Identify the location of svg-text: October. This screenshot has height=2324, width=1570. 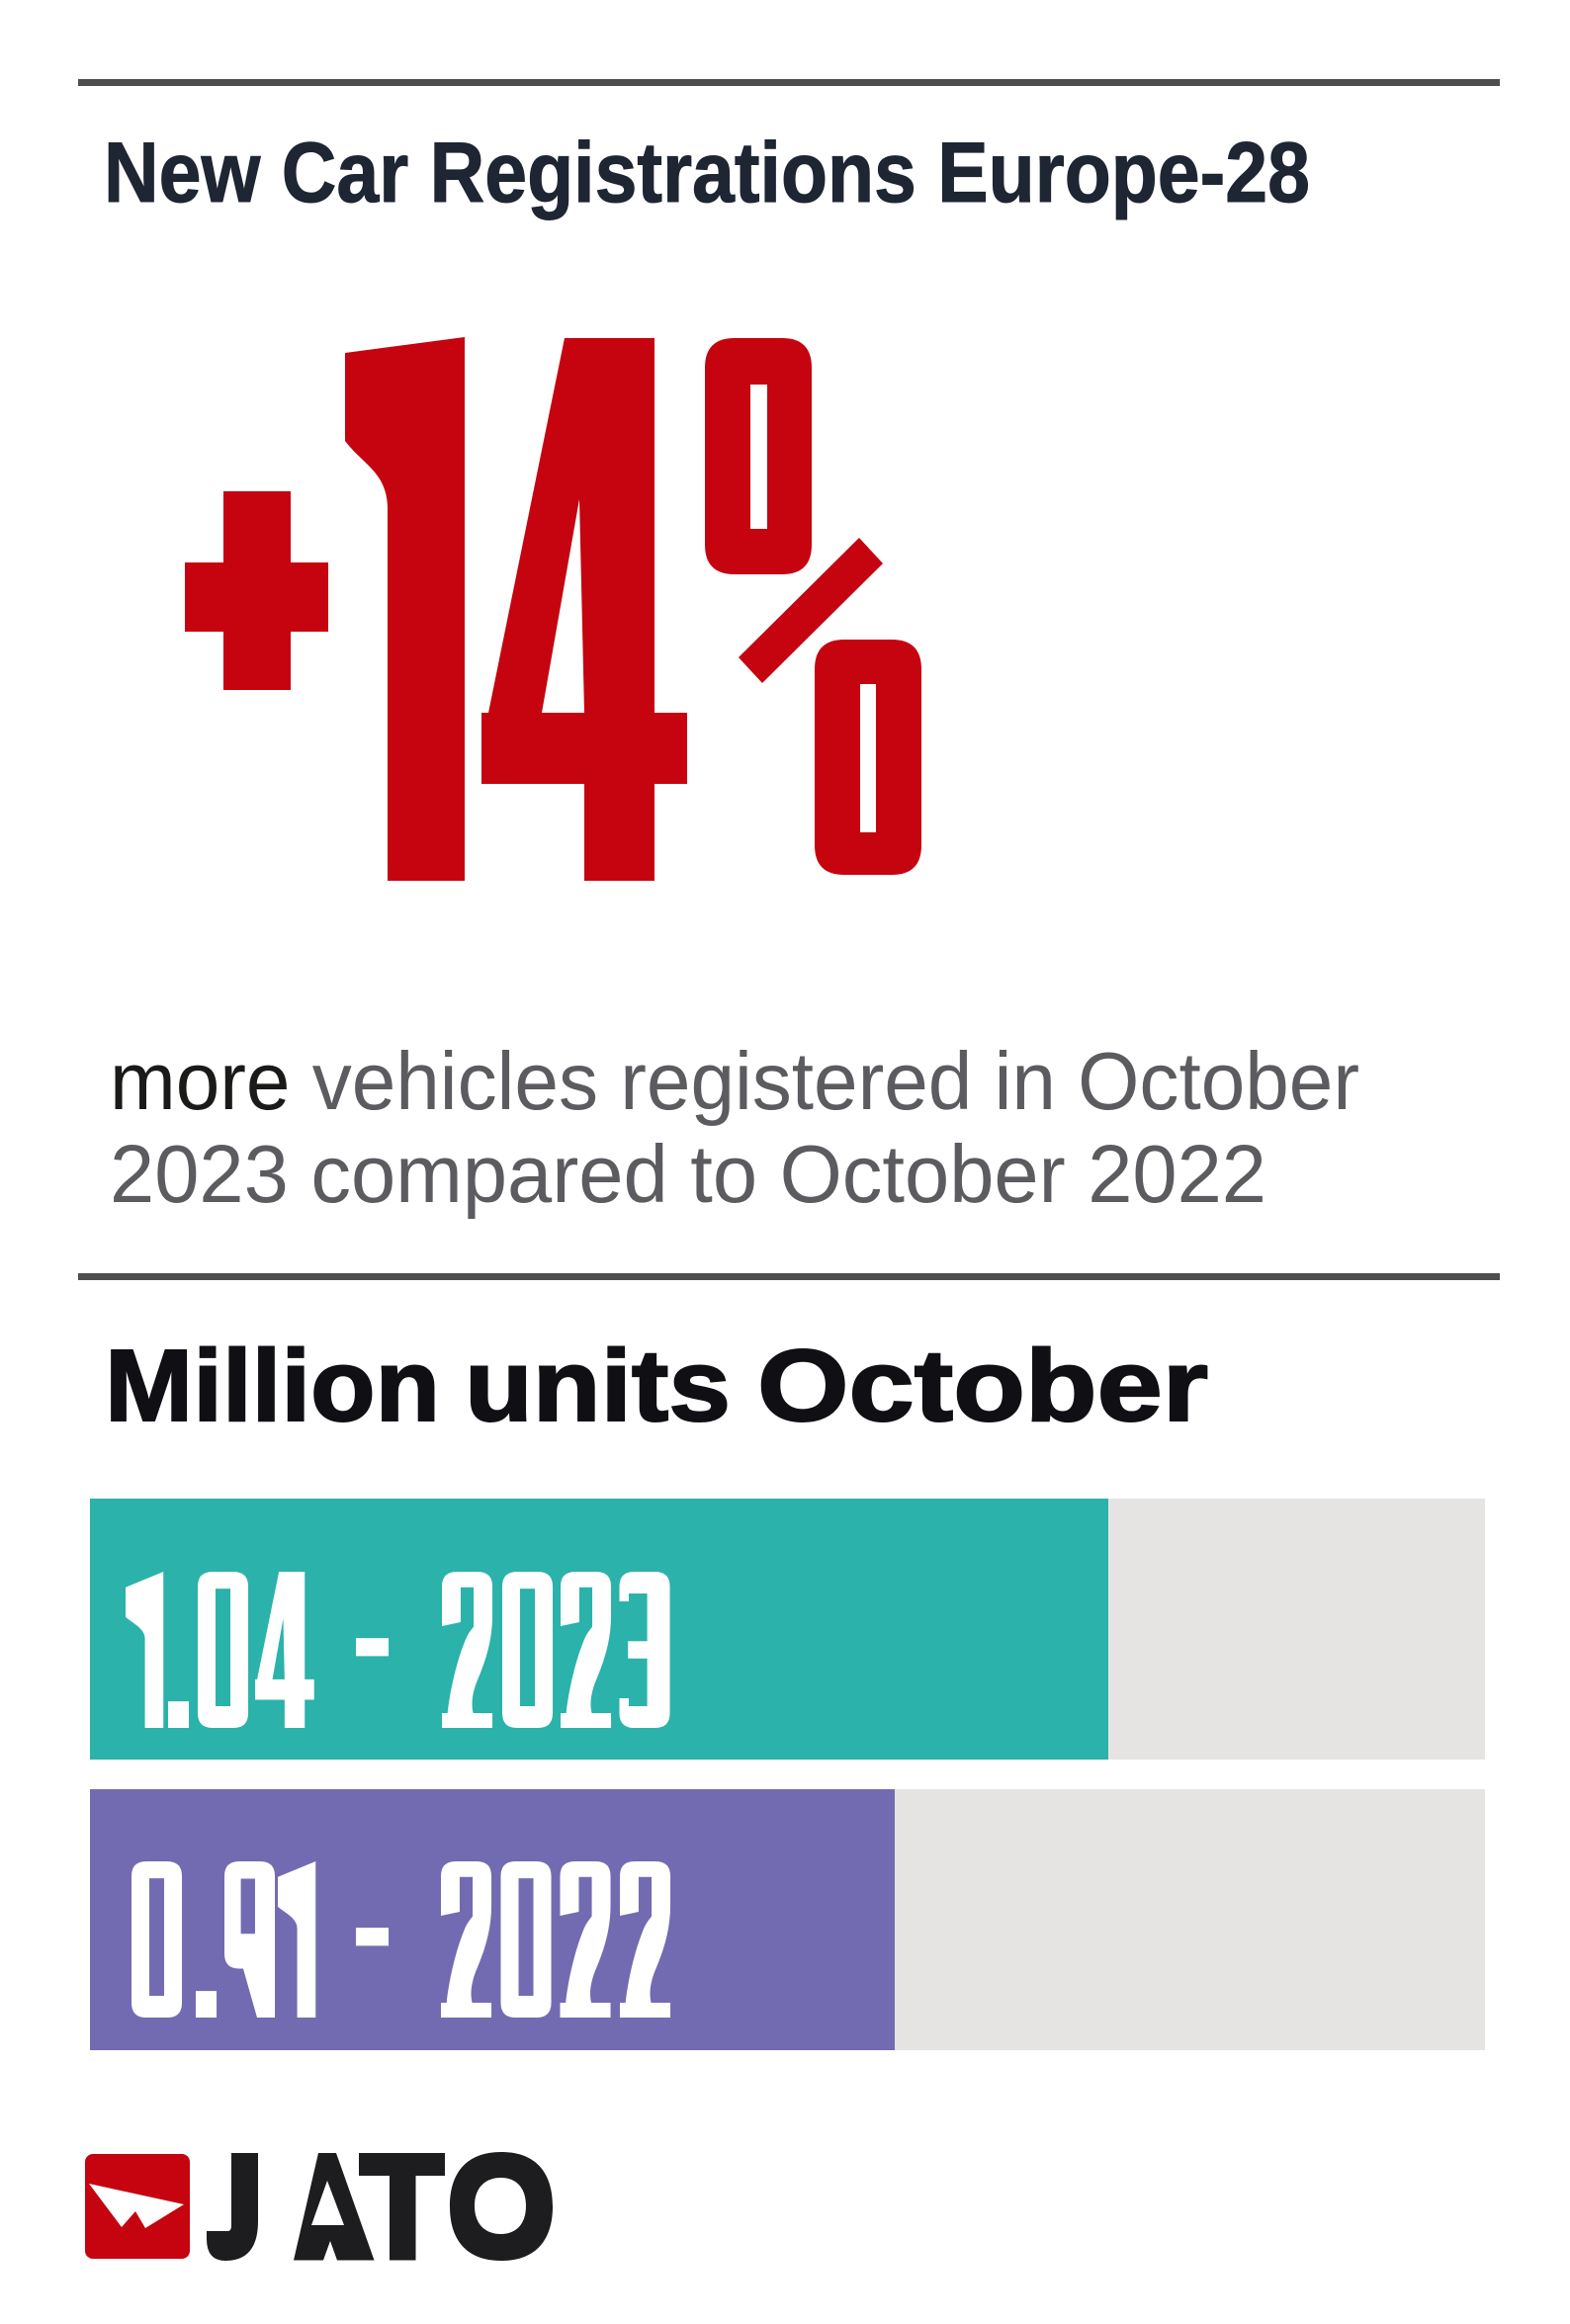
(982, 1385).